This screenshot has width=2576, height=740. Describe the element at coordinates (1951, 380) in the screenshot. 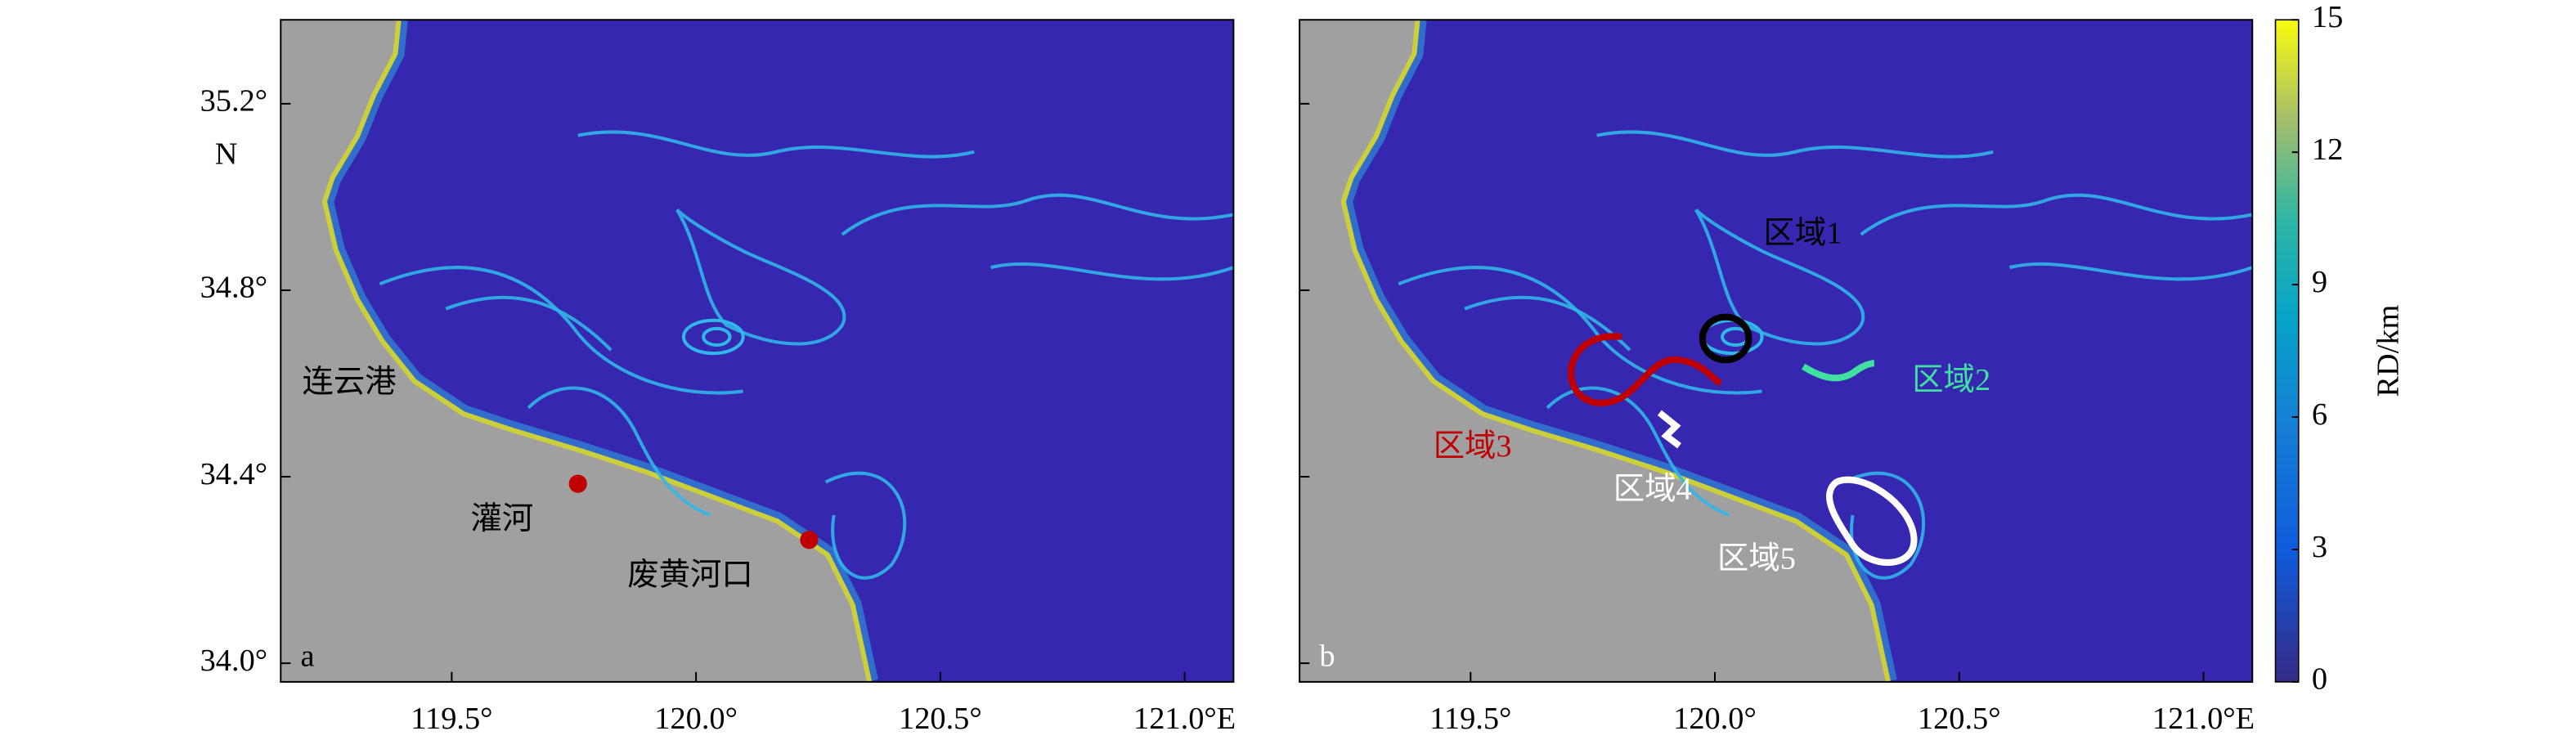

I see `region-label: 区域2` at that location.